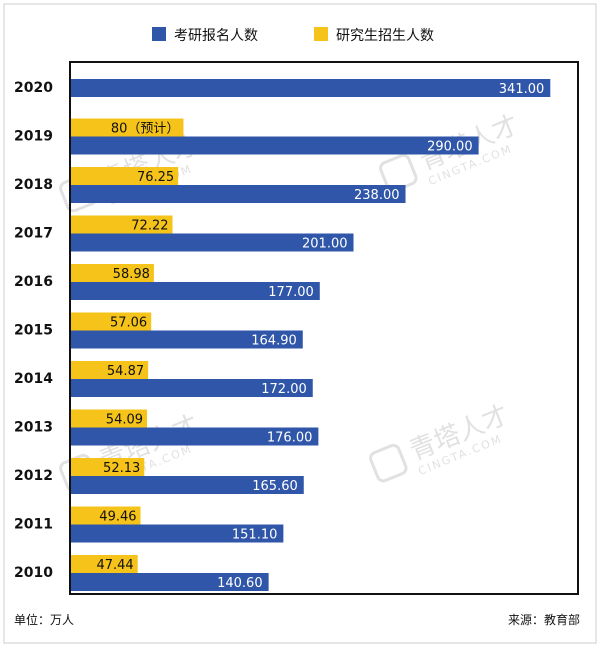 This screenshot has height=647, width=600. Describe the element at coordinates (114, 565) in the screenshot. I see `bar-label-enrollment: 47.44` at that location.